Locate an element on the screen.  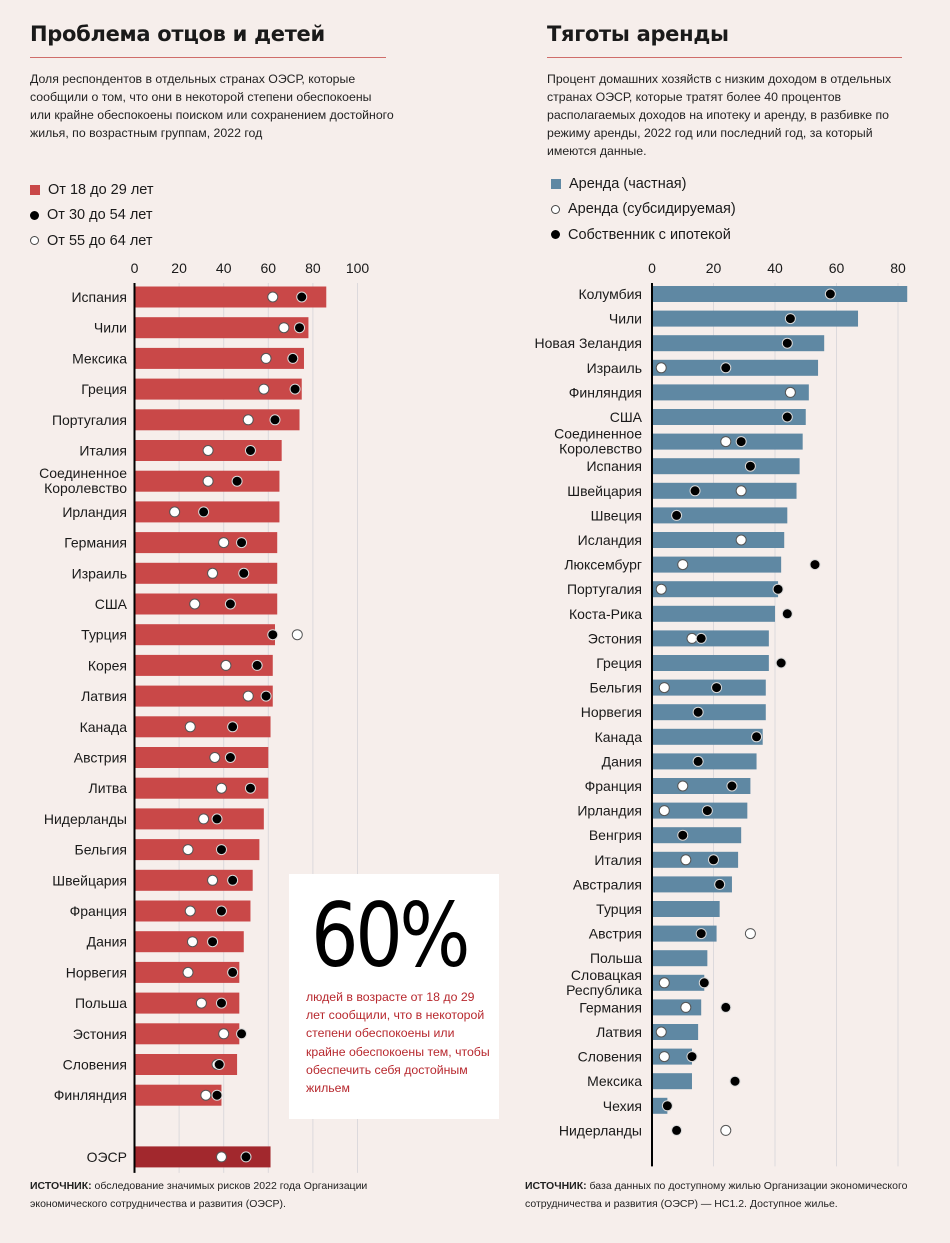
category-label: Германия is located at coordinates (610, 1007).